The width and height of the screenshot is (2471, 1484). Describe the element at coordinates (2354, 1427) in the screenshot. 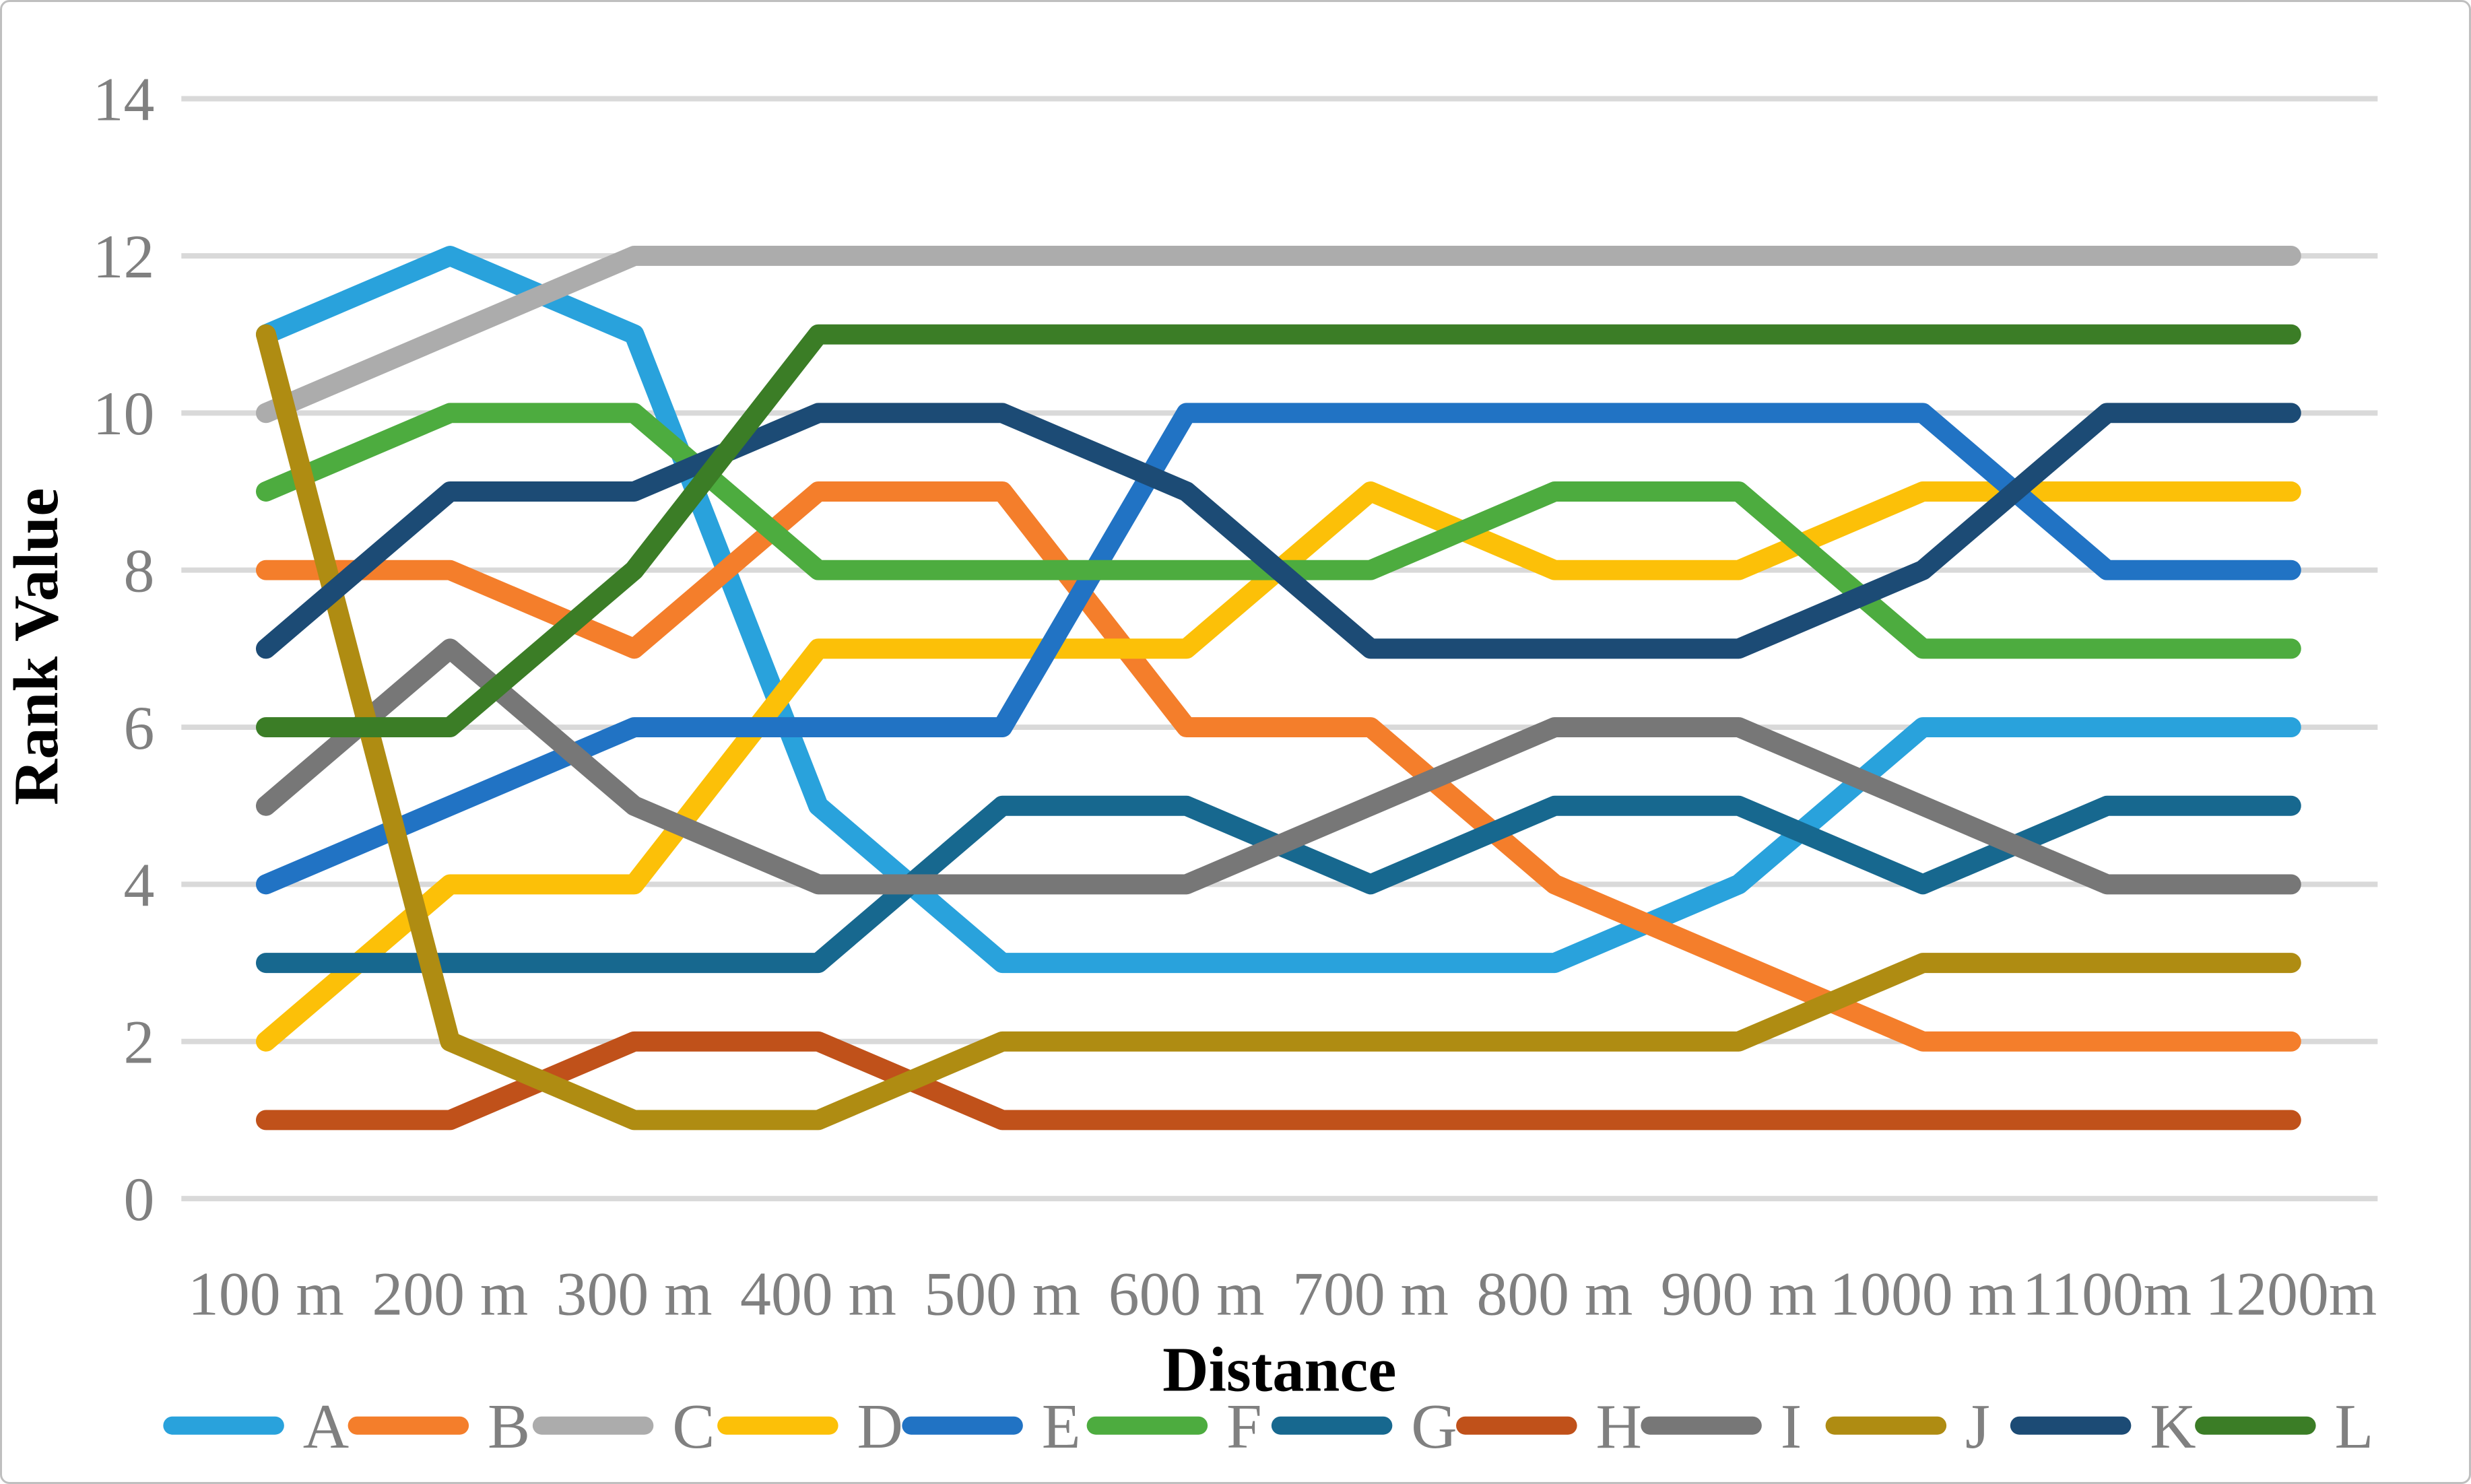

I see `legend-label-L: L` at that location.